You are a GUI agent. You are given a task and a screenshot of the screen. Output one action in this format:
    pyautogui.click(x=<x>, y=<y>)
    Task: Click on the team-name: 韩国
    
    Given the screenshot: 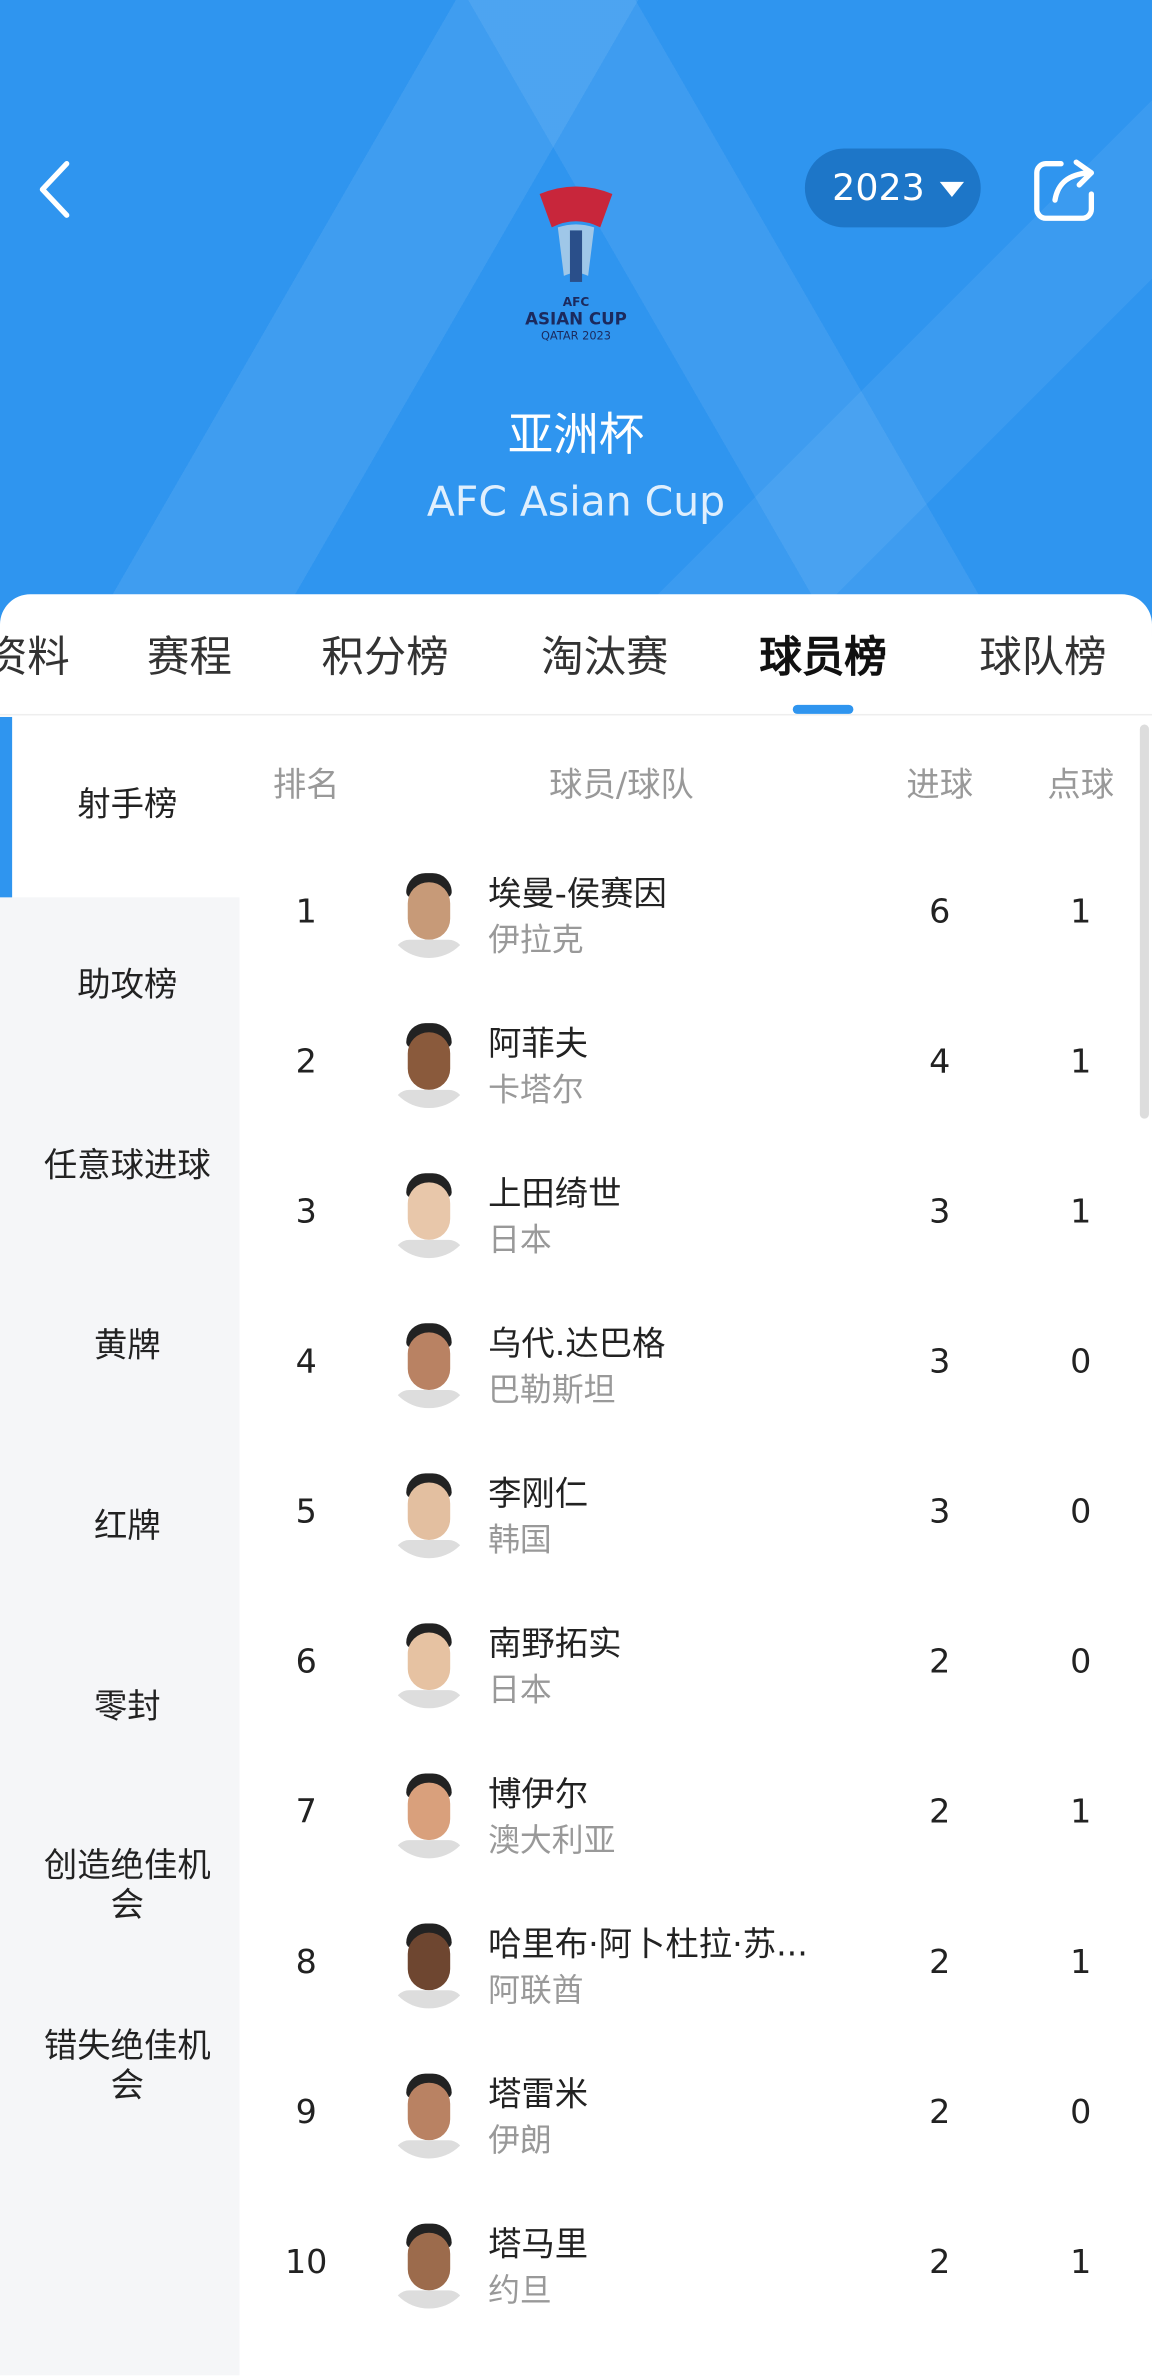 What is the action you would take?
    pyautogui.click(x=520, y=1540)
    